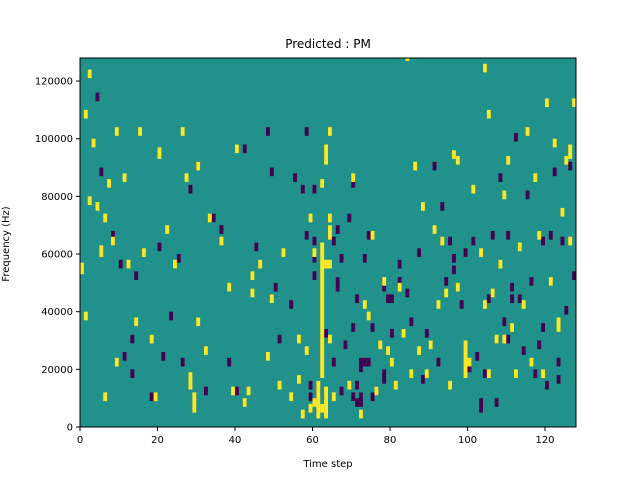 The image size is (640, 480). What do you see at coordinates (54, 82) in the screenshot?
I see `y-tick-label: 120000` at bounding box center [54, 82].